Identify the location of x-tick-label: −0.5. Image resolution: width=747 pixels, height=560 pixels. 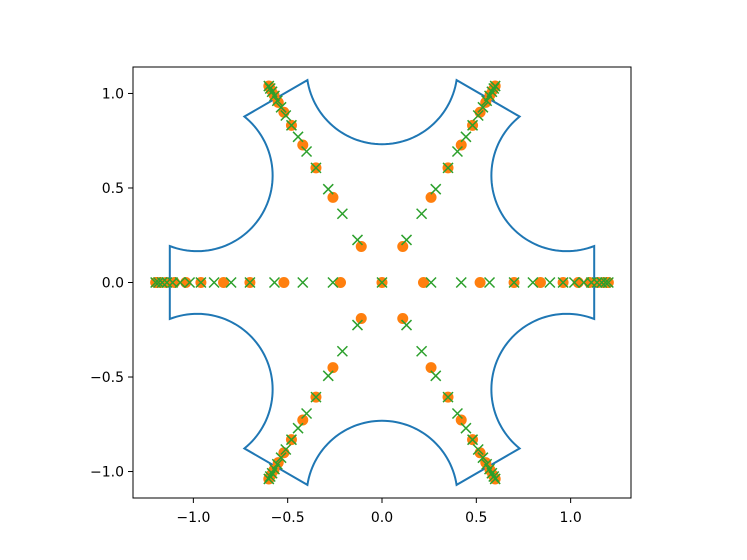
(288, 518).